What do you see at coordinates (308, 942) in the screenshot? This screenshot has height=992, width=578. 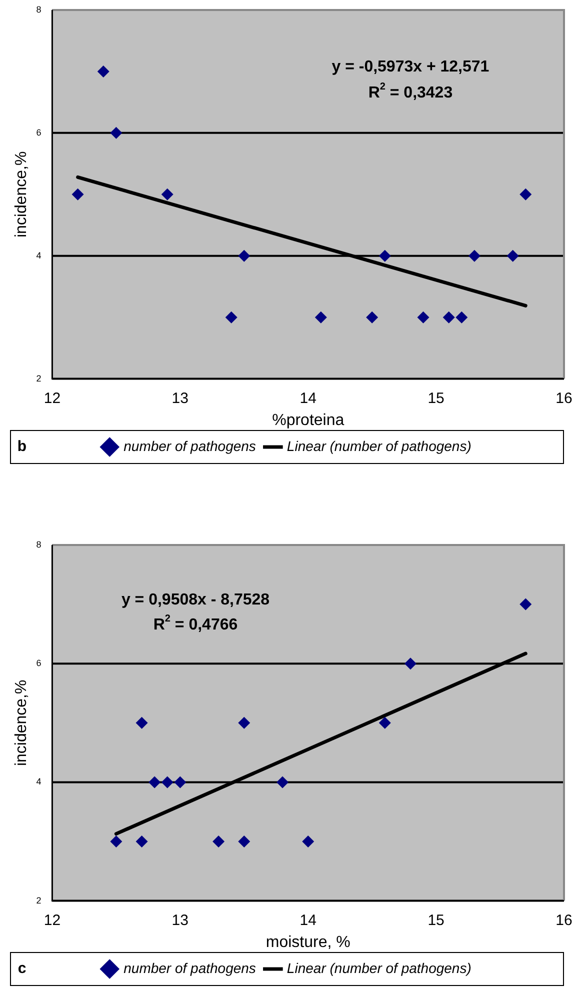 I see `x-axis-title: moisture, %` at bounding box center [308, 942].